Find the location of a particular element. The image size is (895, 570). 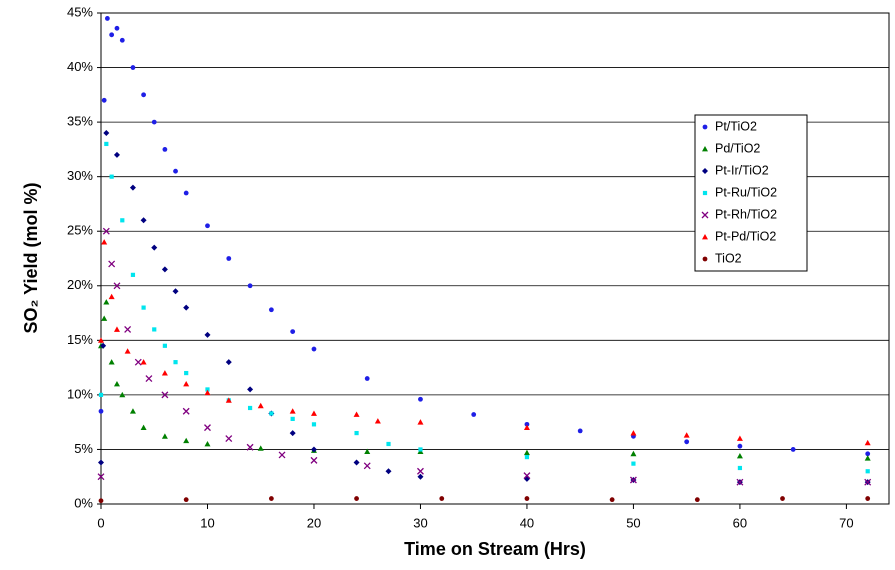

y-tick-label: 25% is located at coordinates (80, 230).